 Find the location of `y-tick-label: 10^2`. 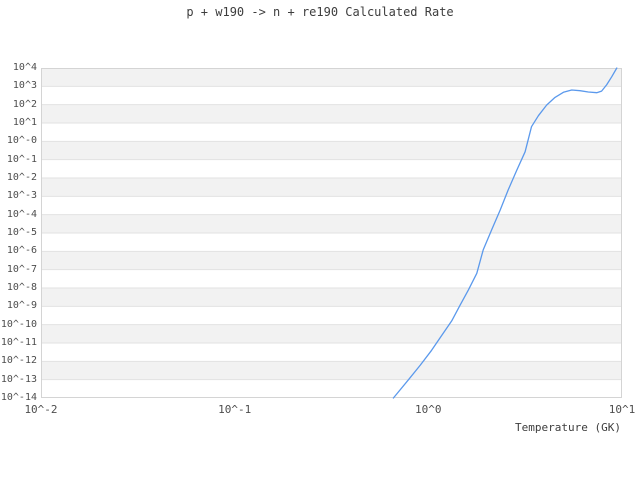

y-tick-label: 10^2 is located at coordinates (24, 104).